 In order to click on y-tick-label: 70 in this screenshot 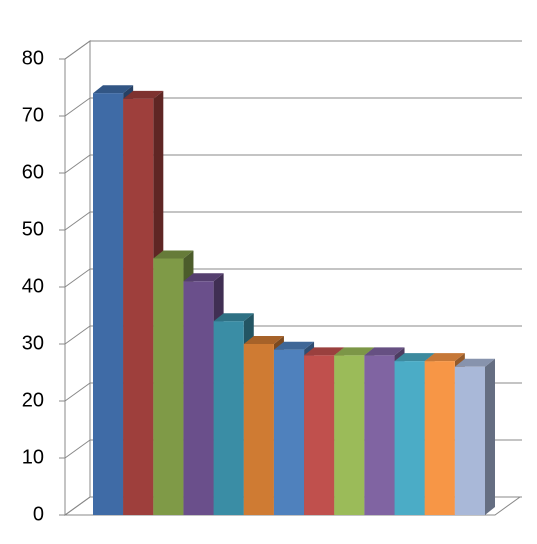, I will do `click(33, 115)`.